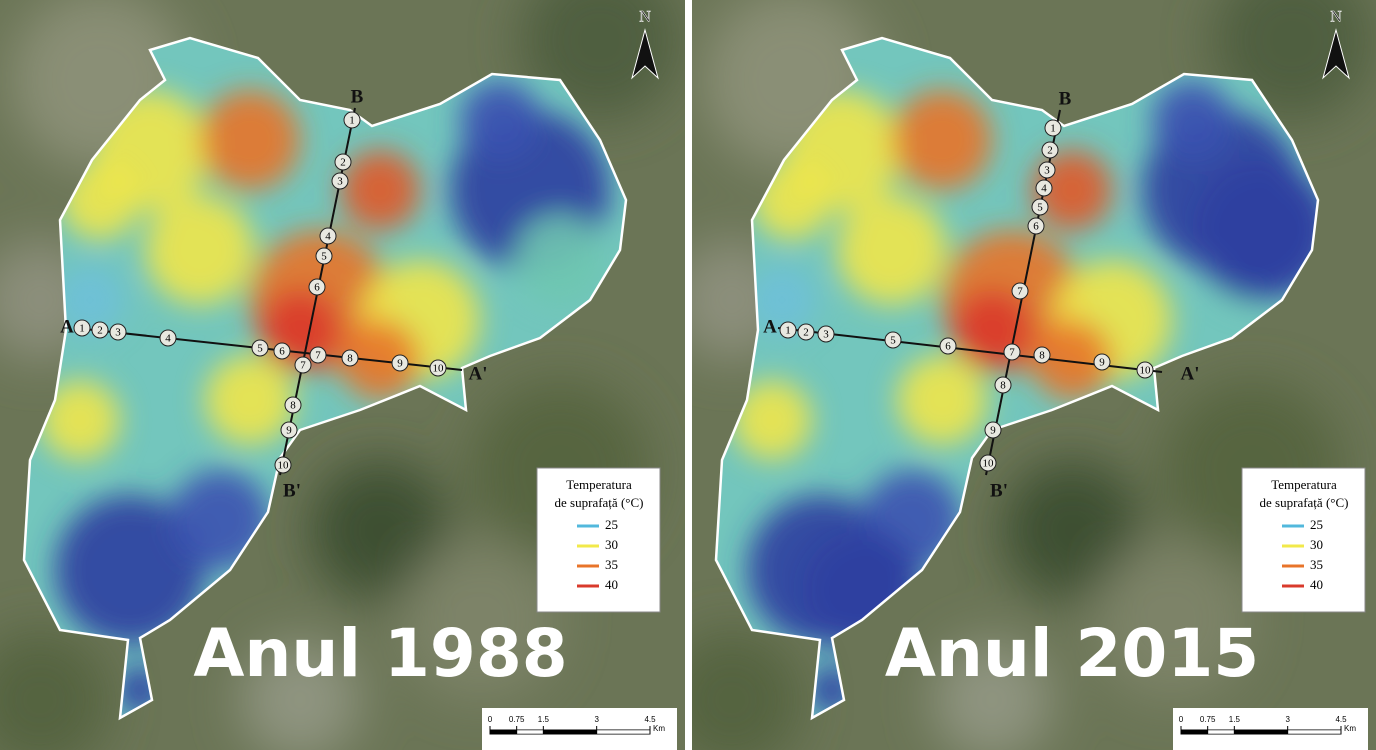  I want to click on scale-label: 0, so click(490, 719).